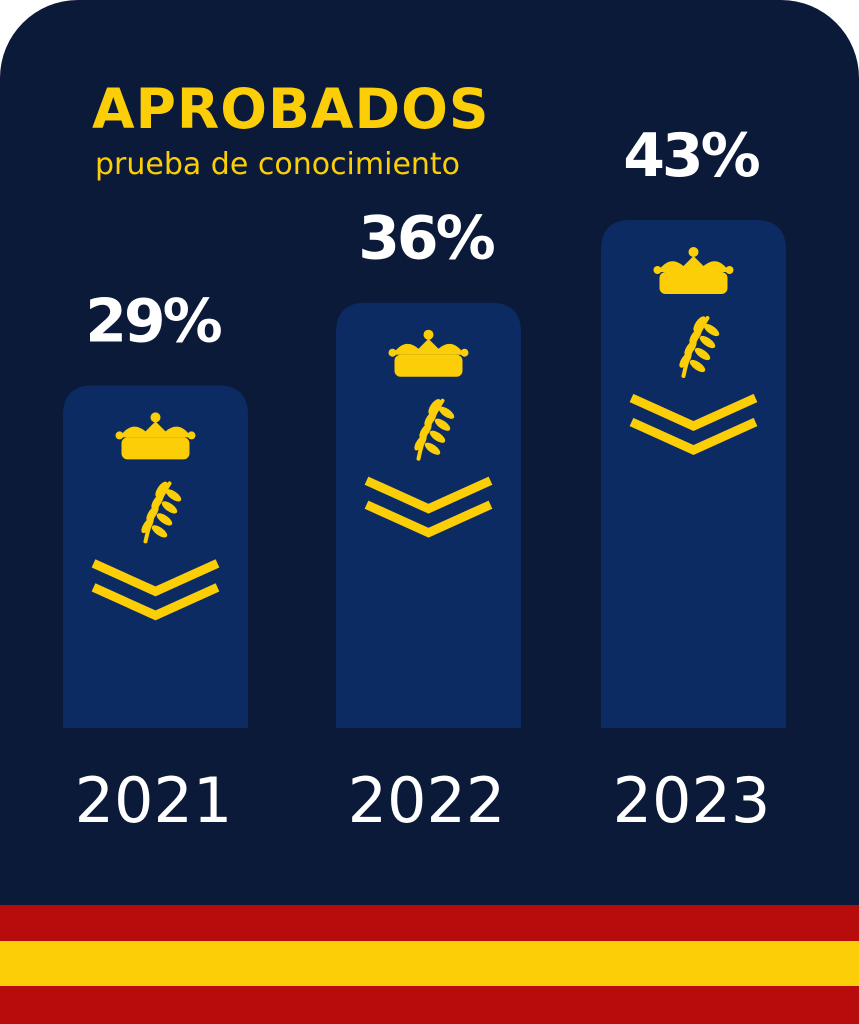 This screenshot has height=1024, width=859. I want to click on flag-stripe-red-top, so click(429, 923).